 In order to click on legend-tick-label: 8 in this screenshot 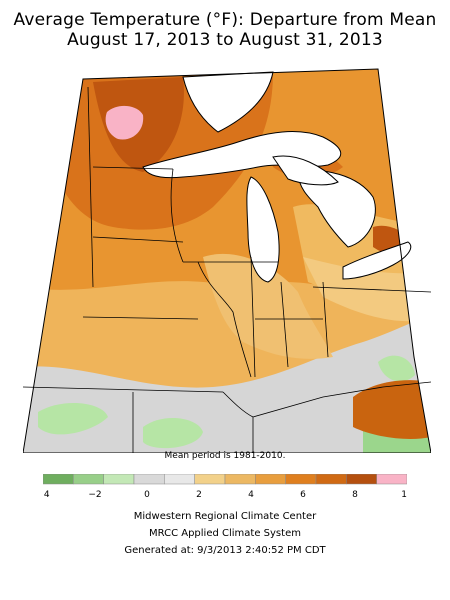, I will do `click(355, 495)`.